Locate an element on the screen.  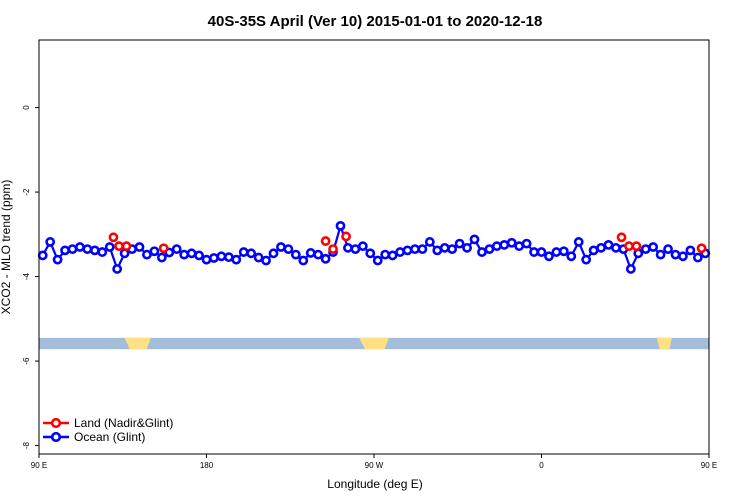
land-ocean-strip is located at coordinates (374, 343).